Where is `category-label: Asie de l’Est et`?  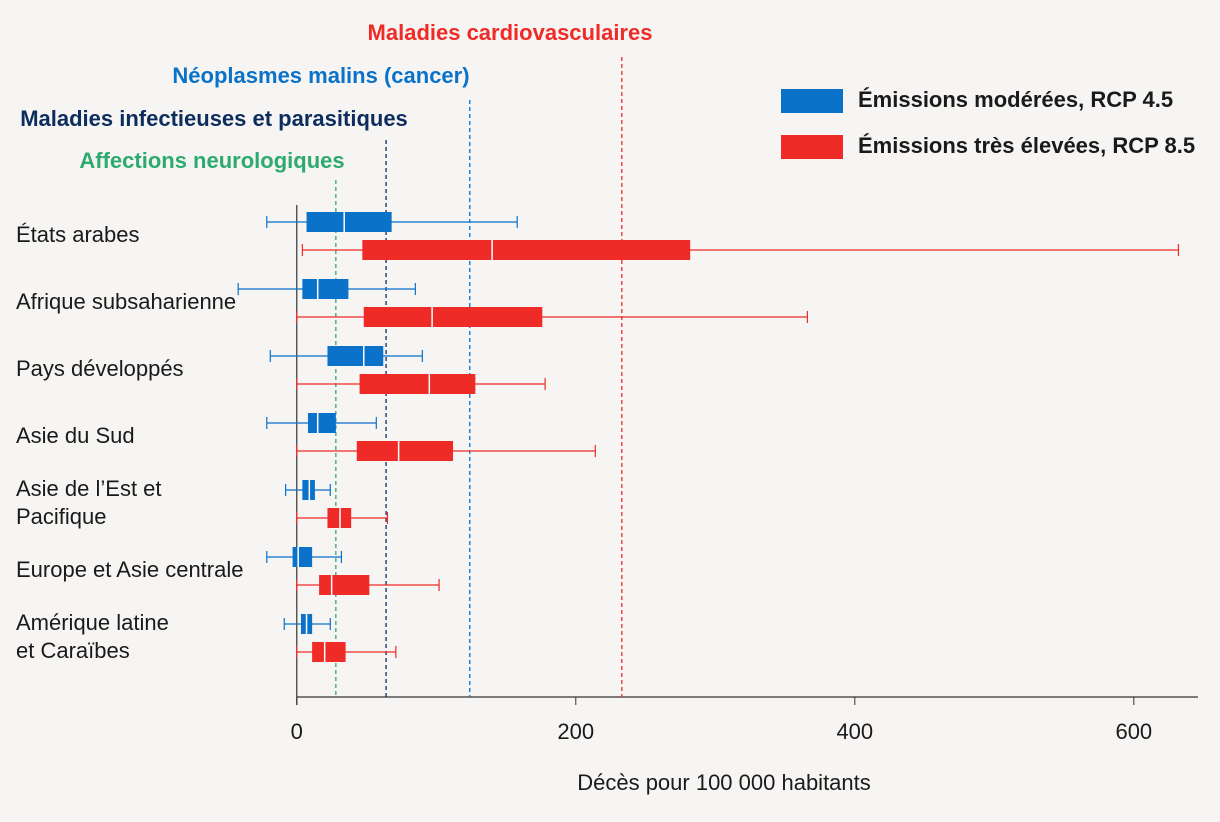 category-label: Asie de l’Est et is located at coordinates (89, 488).